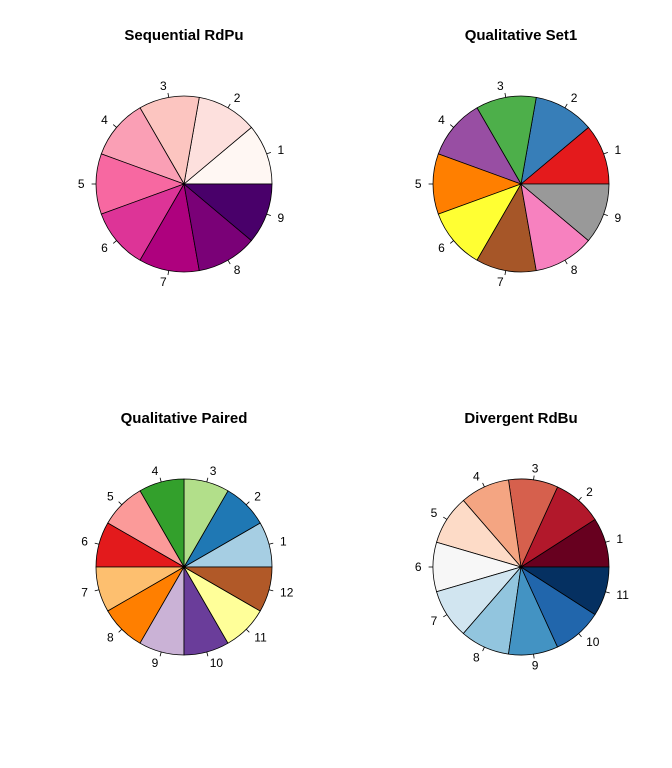  What do you see at coordinates (181, 158) in the screenshot?
I see `panel-sequential-rdpu: Sequential RdPu 1 2 3 4 5 6 7 8 9` at bounding box center [181, 158].